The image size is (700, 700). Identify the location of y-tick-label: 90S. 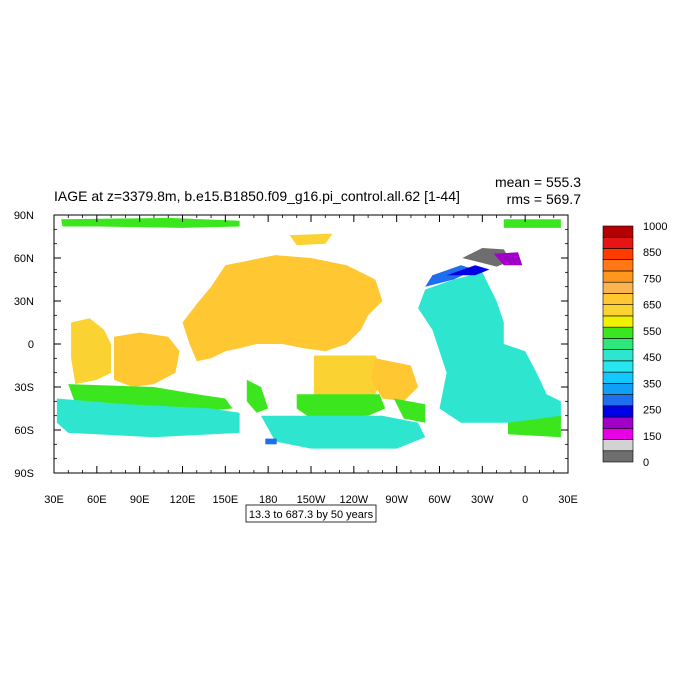
(24, 474).